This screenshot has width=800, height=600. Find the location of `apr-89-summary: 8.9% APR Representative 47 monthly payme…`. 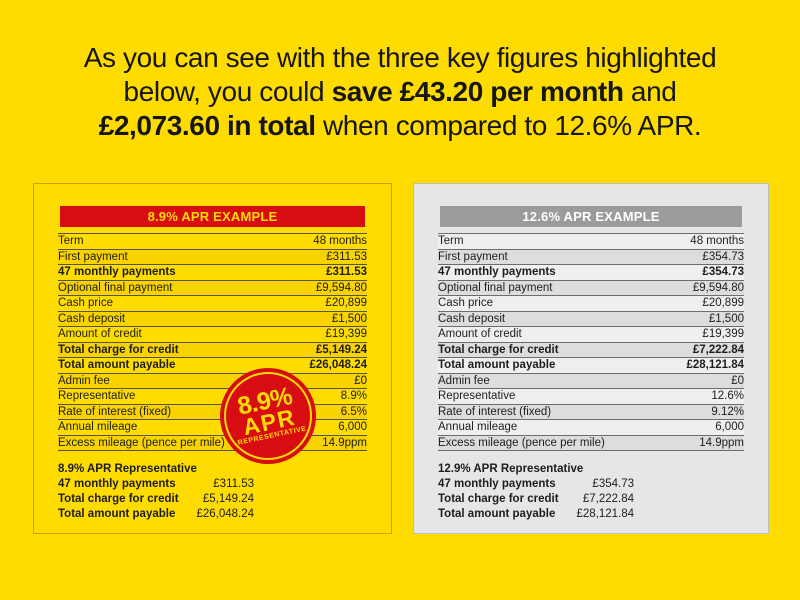

apr-89-summary: 8.9% APR Representative 47 monthly payme… is located at coordinates (212, 492).